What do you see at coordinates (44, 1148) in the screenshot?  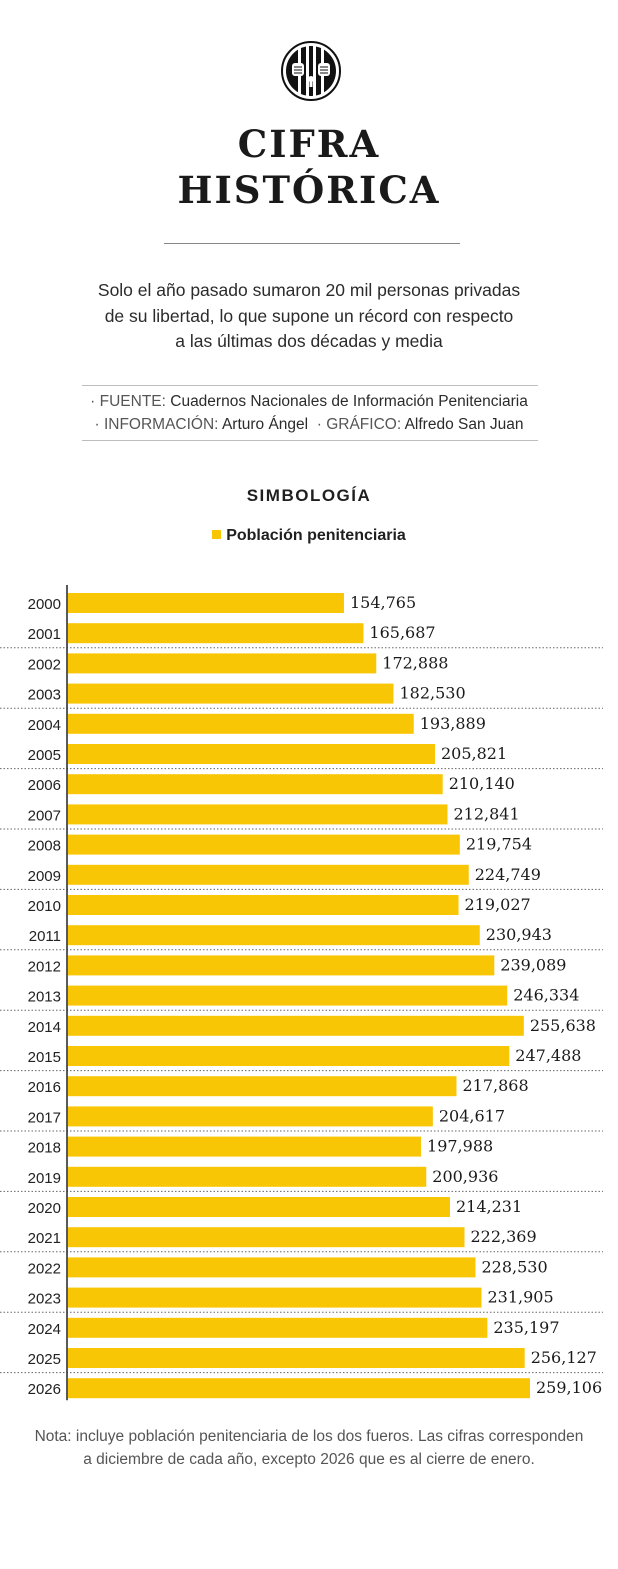 I see `year-label-2018: 2018` at bounding box center [44, 1148].